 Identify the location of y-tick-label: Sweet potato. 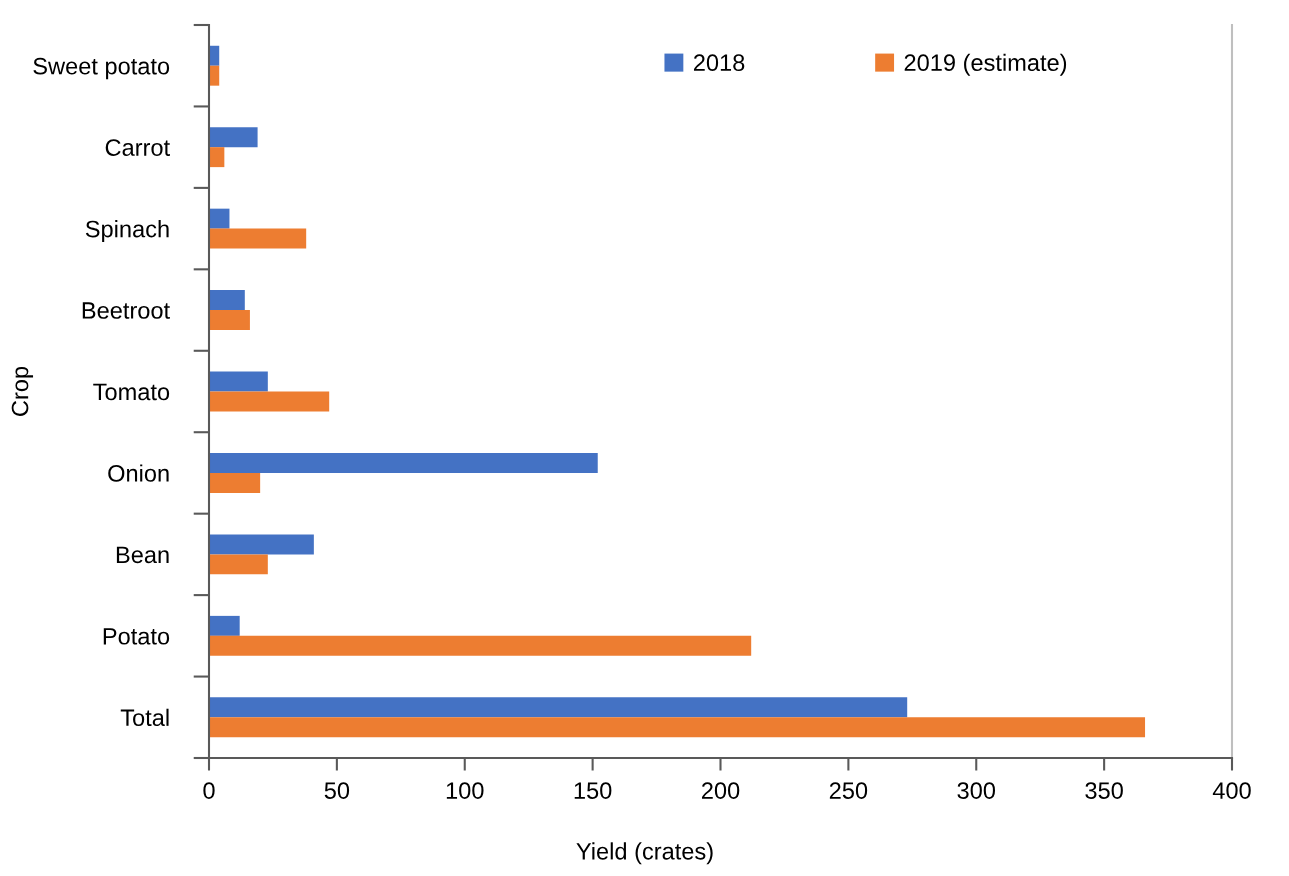
(101, 68).